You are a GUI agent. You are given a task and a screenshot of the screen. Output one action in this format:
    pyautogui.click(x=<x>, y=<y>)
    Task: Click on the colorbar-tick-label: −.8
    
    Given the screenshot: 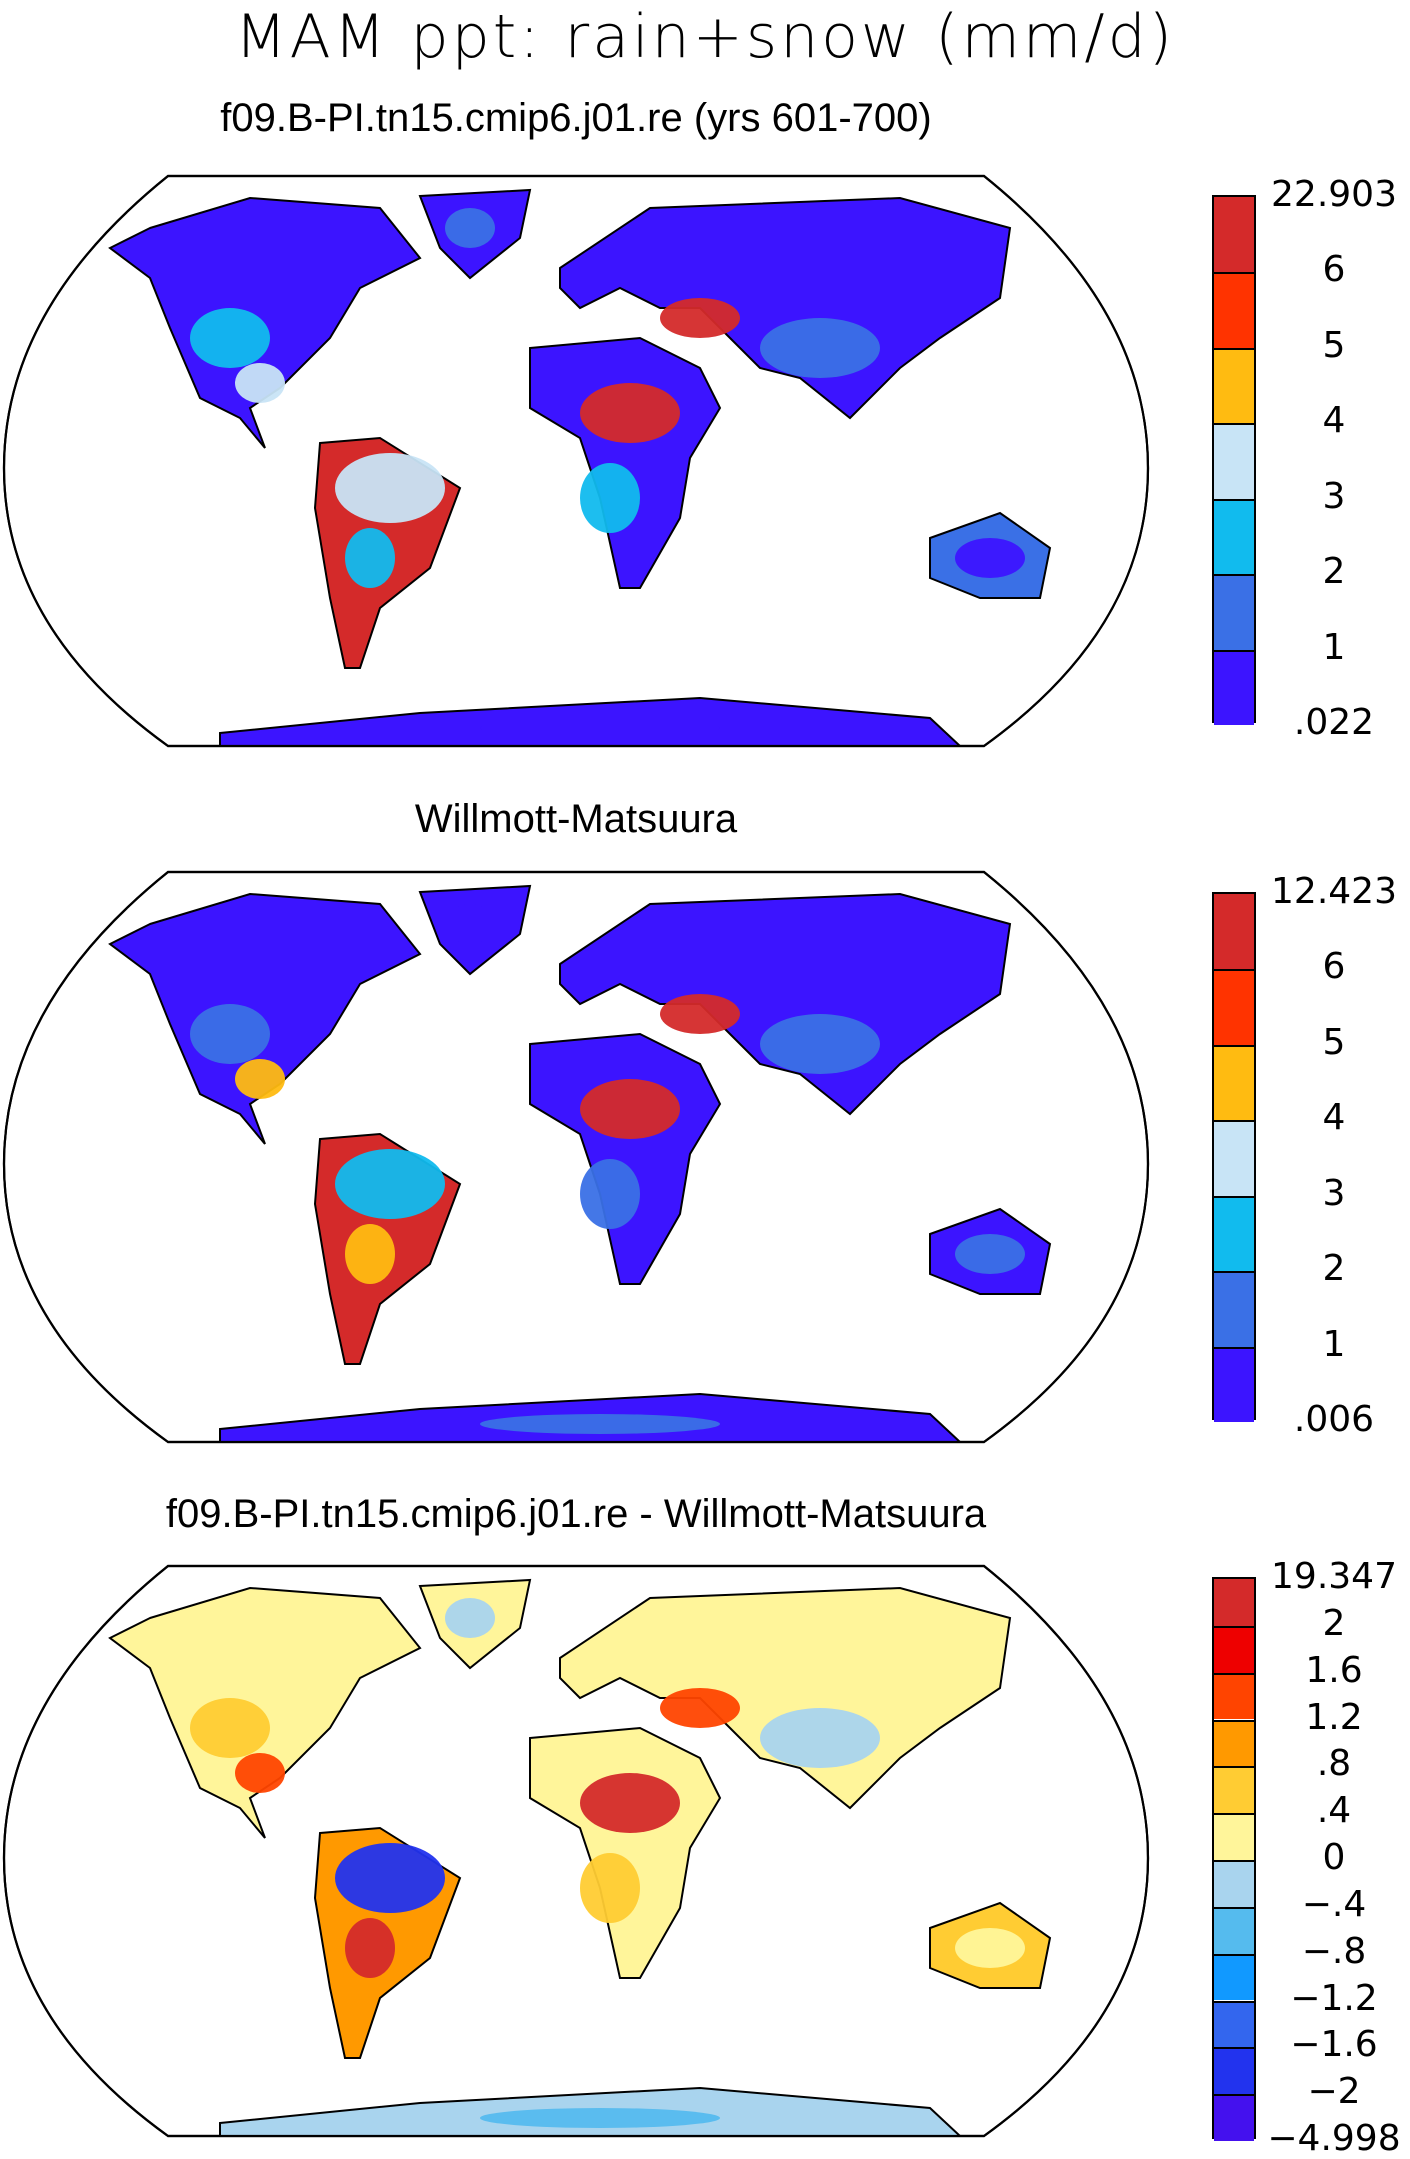 What is the action you would take?
    pyautogui.click(x=1334, y=1951)
    